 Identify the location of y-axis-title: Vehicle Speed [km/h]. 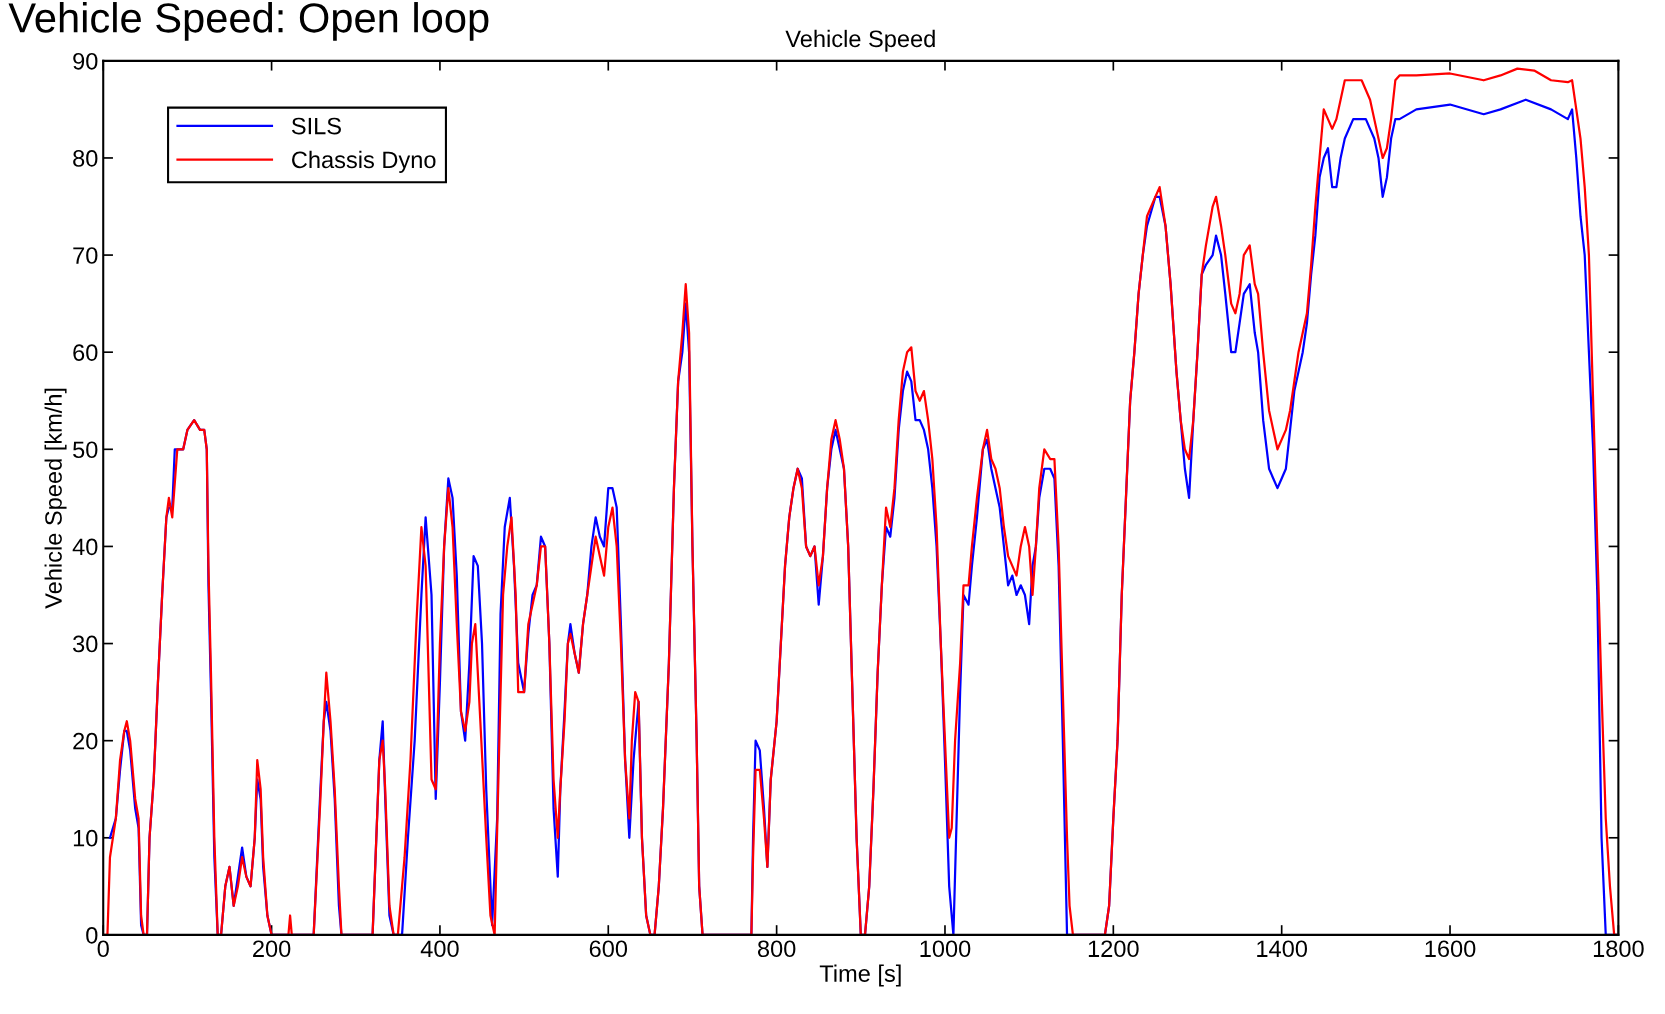
(55, 498).